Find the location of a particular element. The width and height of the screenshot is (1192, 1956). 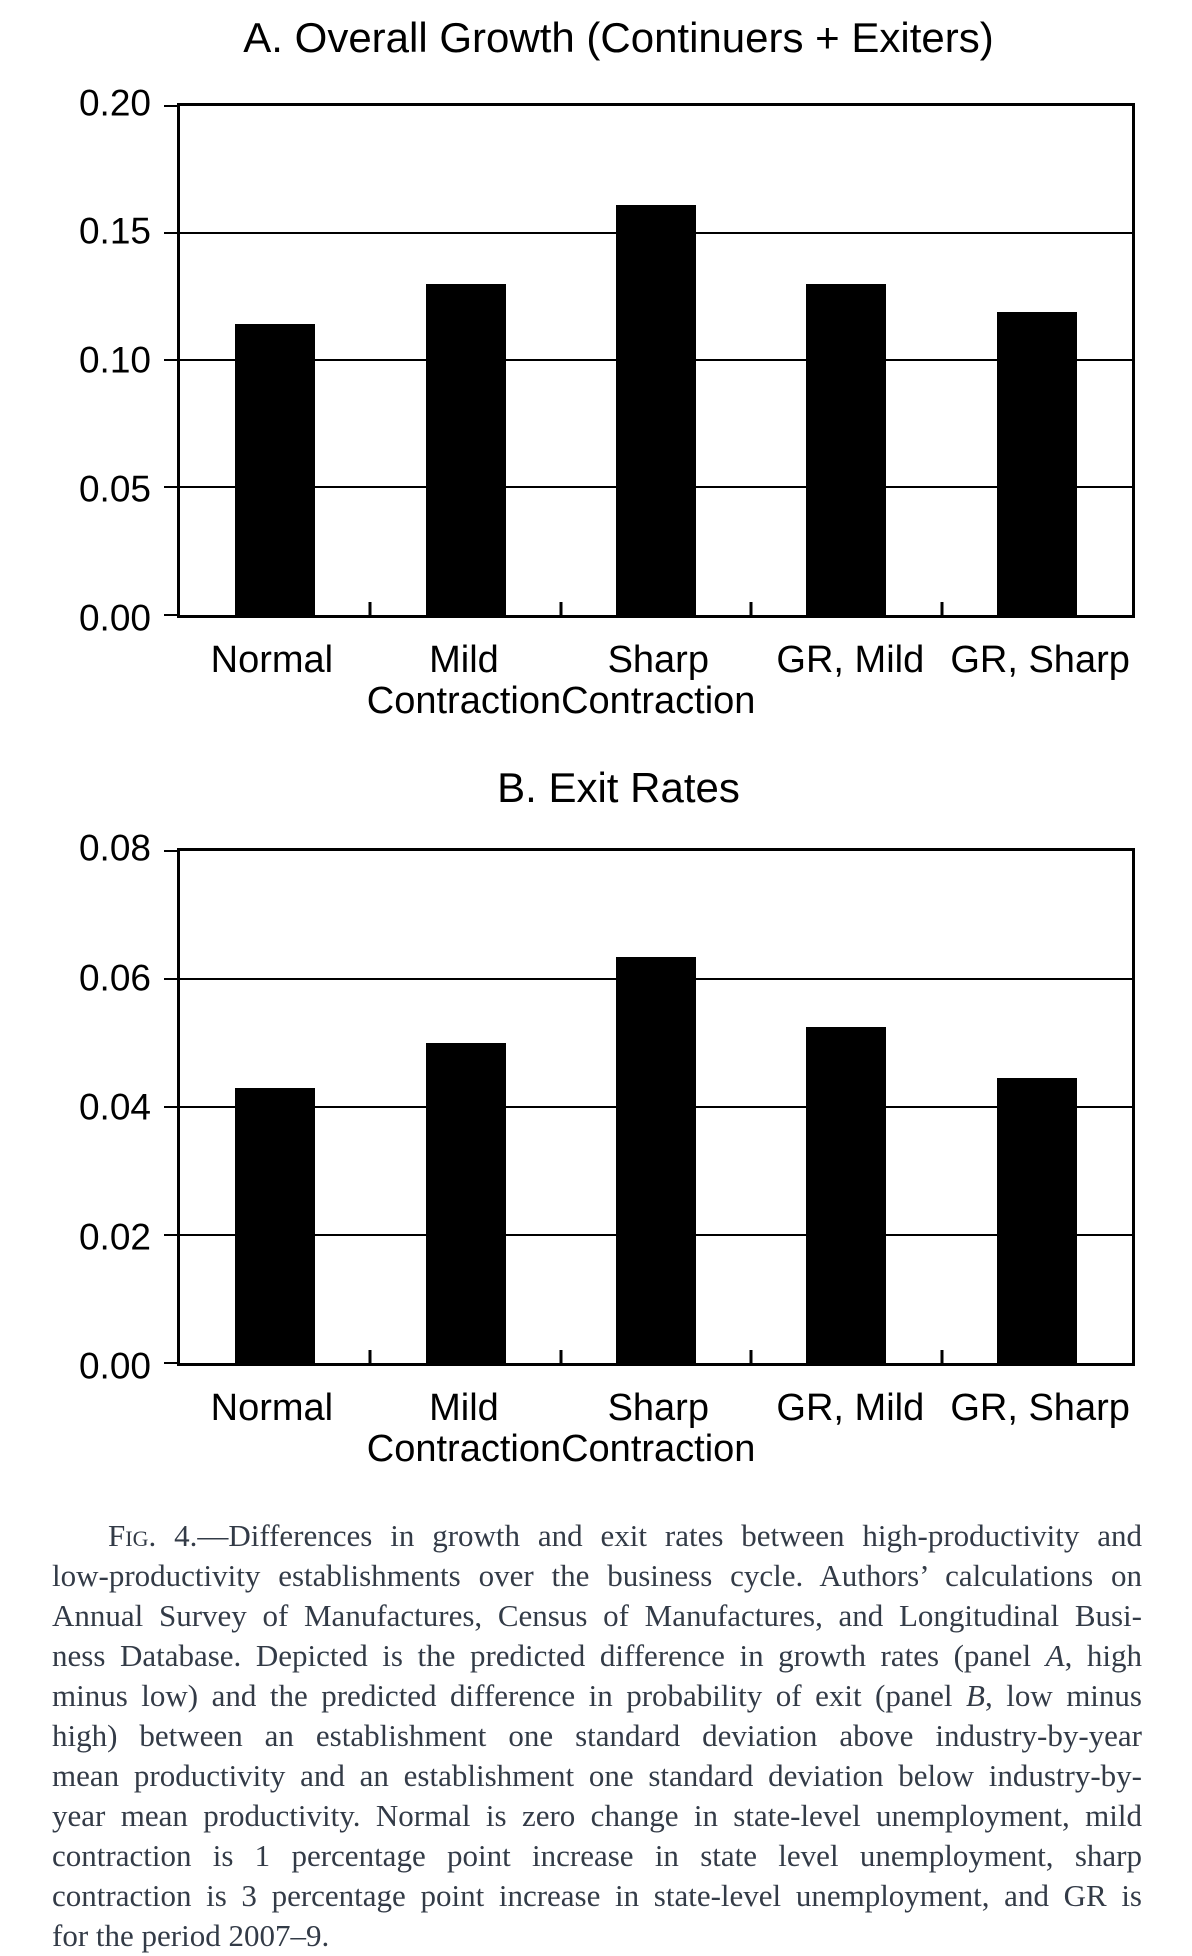

y-axis-tick-label: 0.04 is located at coordinates (114, 1107).